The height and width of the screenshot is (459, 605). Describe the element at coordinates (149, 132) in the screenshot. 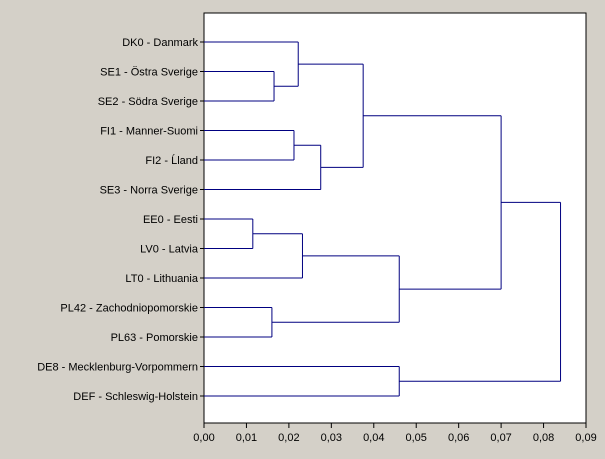

I see `leaf-label: FI1 - Manner-Suomi` at that location.